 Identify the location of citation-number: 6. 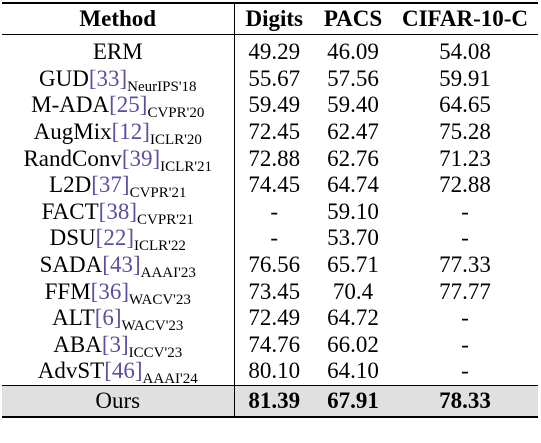
(108, 318).